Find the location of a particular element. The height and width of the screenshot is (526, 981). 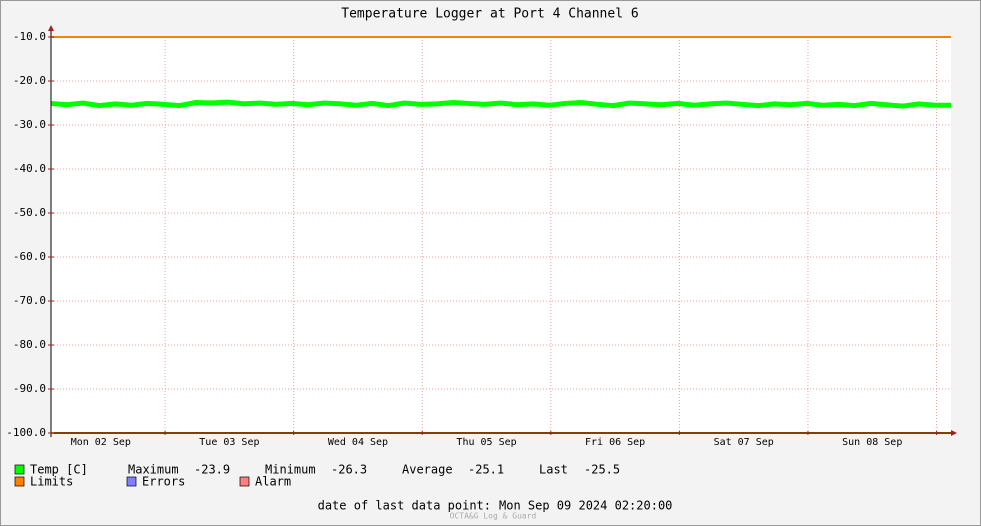

stat-value: -25.5 is located at coordinates (602, 470).